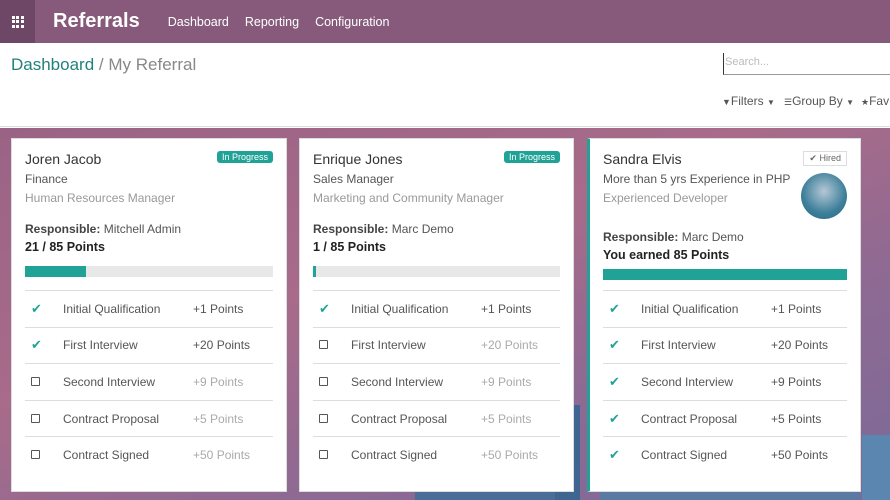 The width and height of the screenshot is (890, 500). I want to click on avatar, so click(824, 196).